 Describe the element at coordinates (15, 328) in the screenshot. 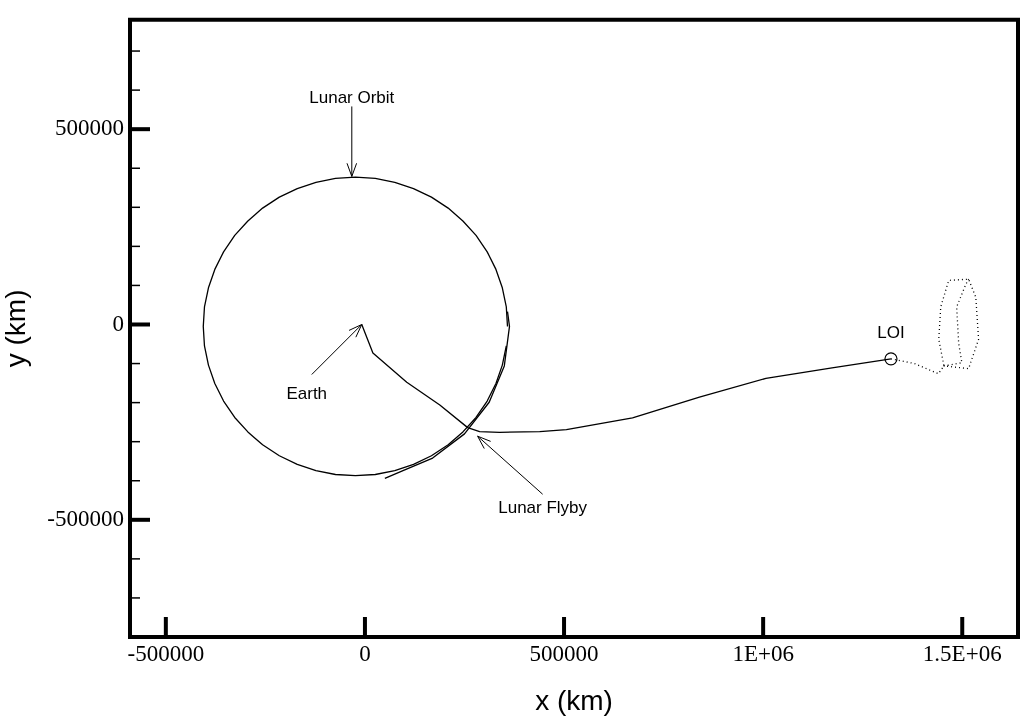

I see `y-axis-title: y (km)` at that location.